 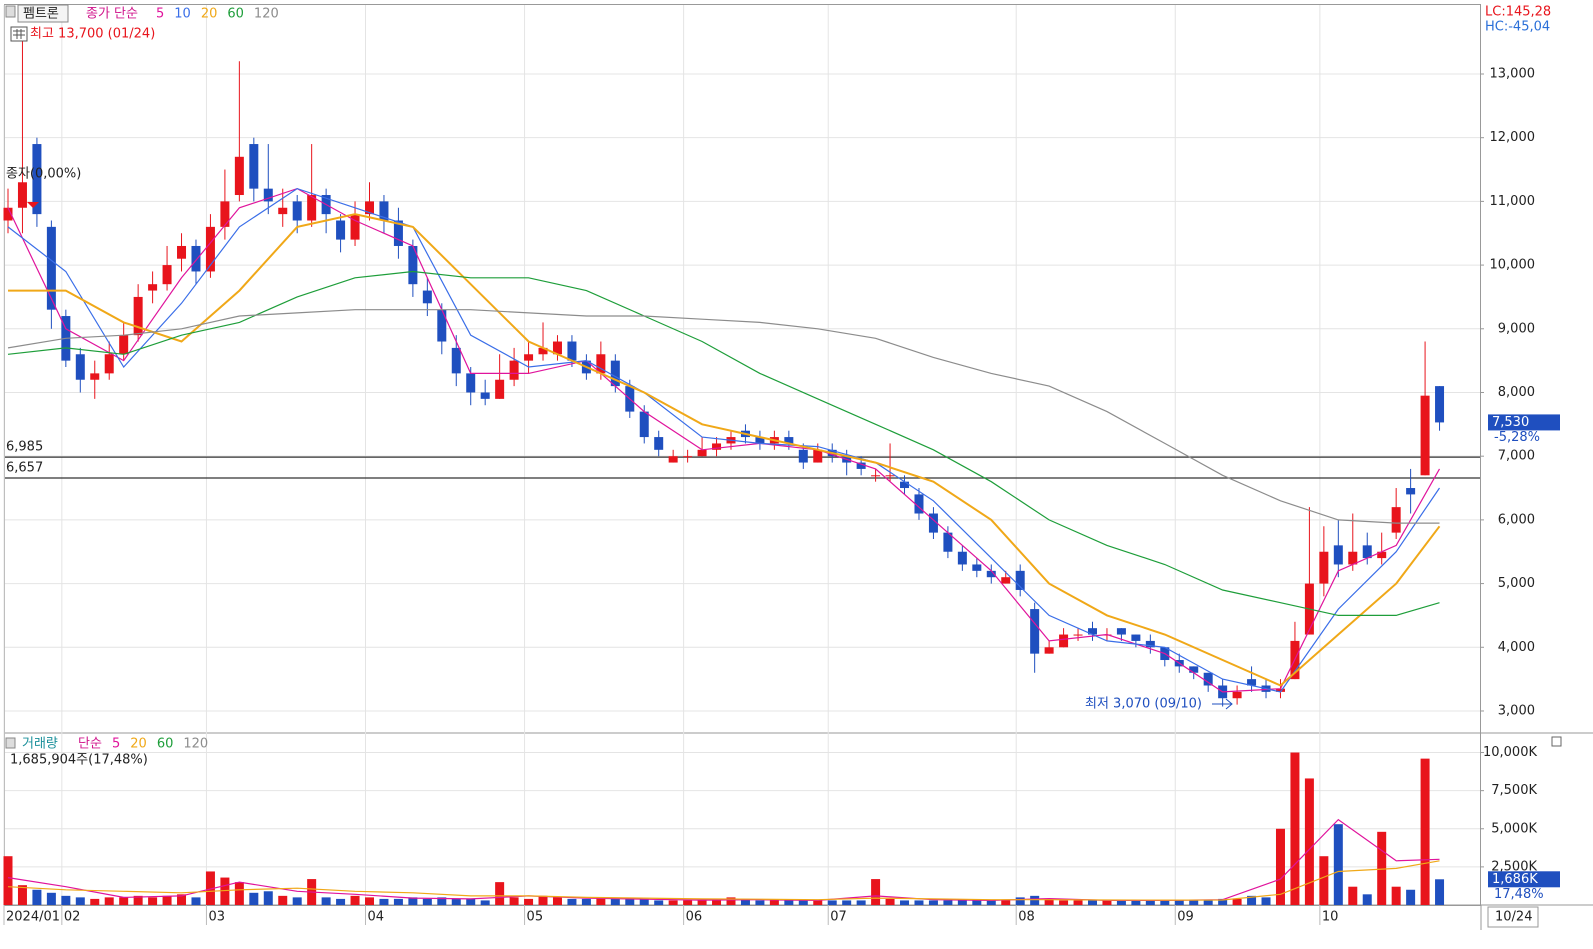 I want to click on reference-label: 6,985, so click(x=24, y=447).